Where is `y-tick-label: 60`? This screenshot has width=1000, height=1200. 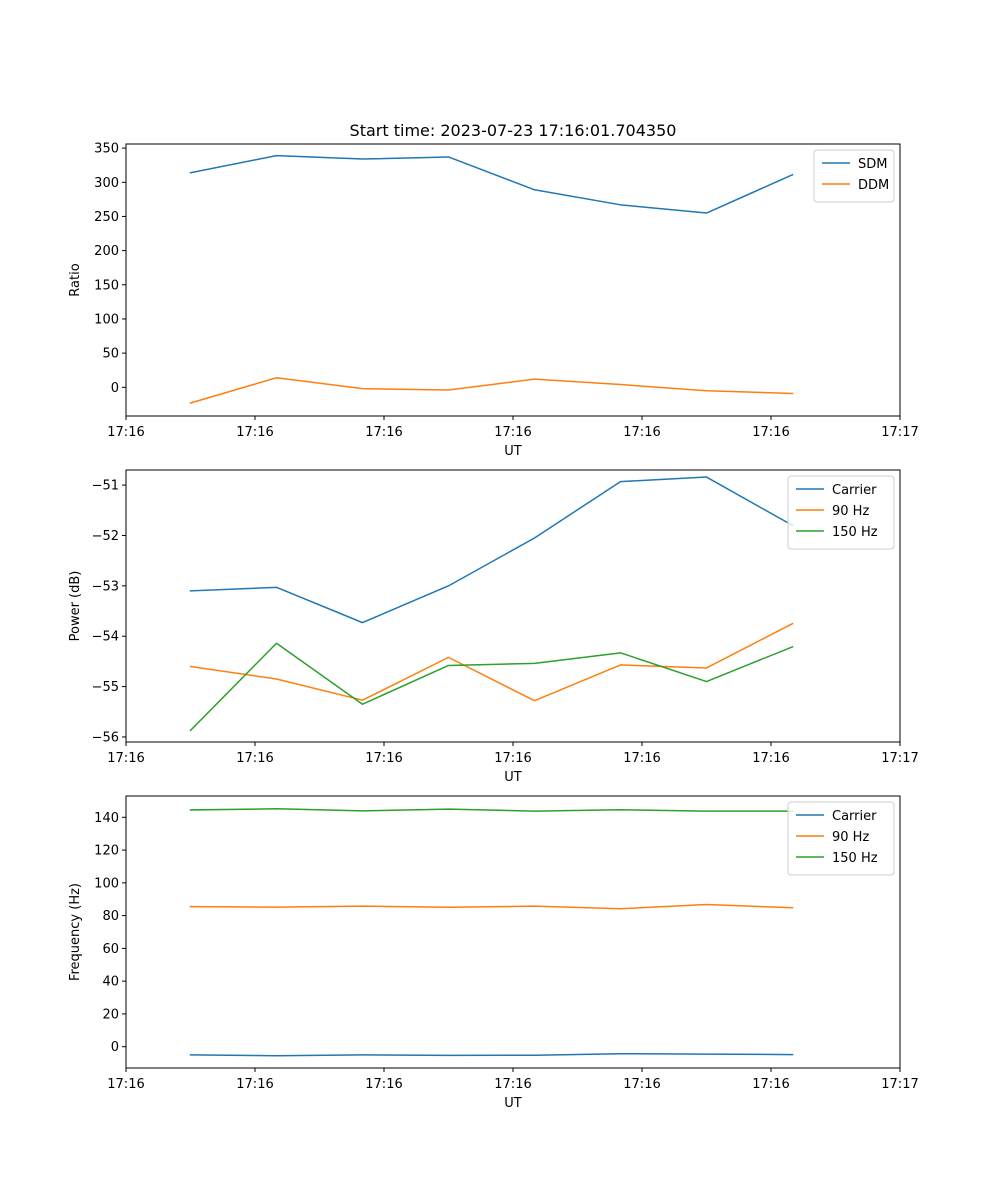 y-tick-label: 60 is located at coordinates (110, 949).